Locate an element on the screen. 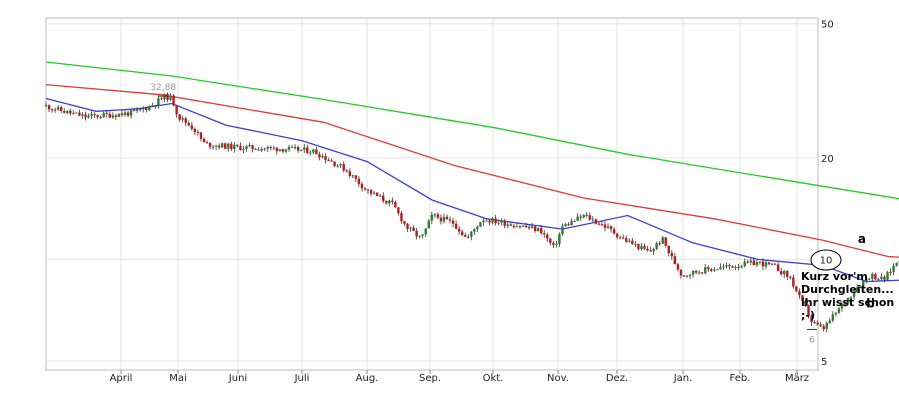  x-tick-label: Aug. is located at coordinates (367, 378).